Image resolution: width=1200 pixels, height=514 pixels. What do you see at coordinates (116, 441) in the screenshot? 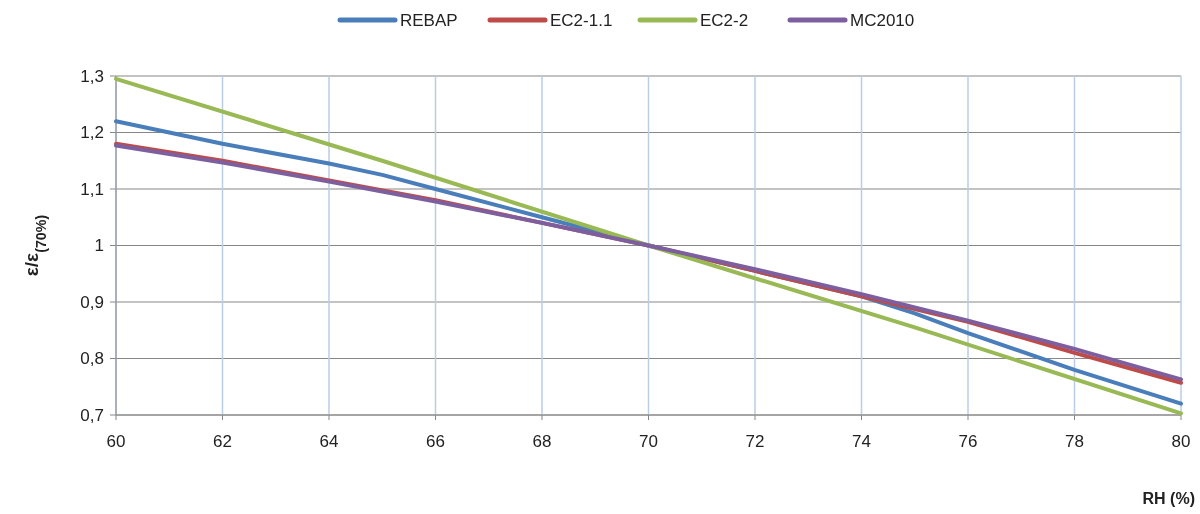
I see `x-tick-label: 60` at bounding box center [116, 441].